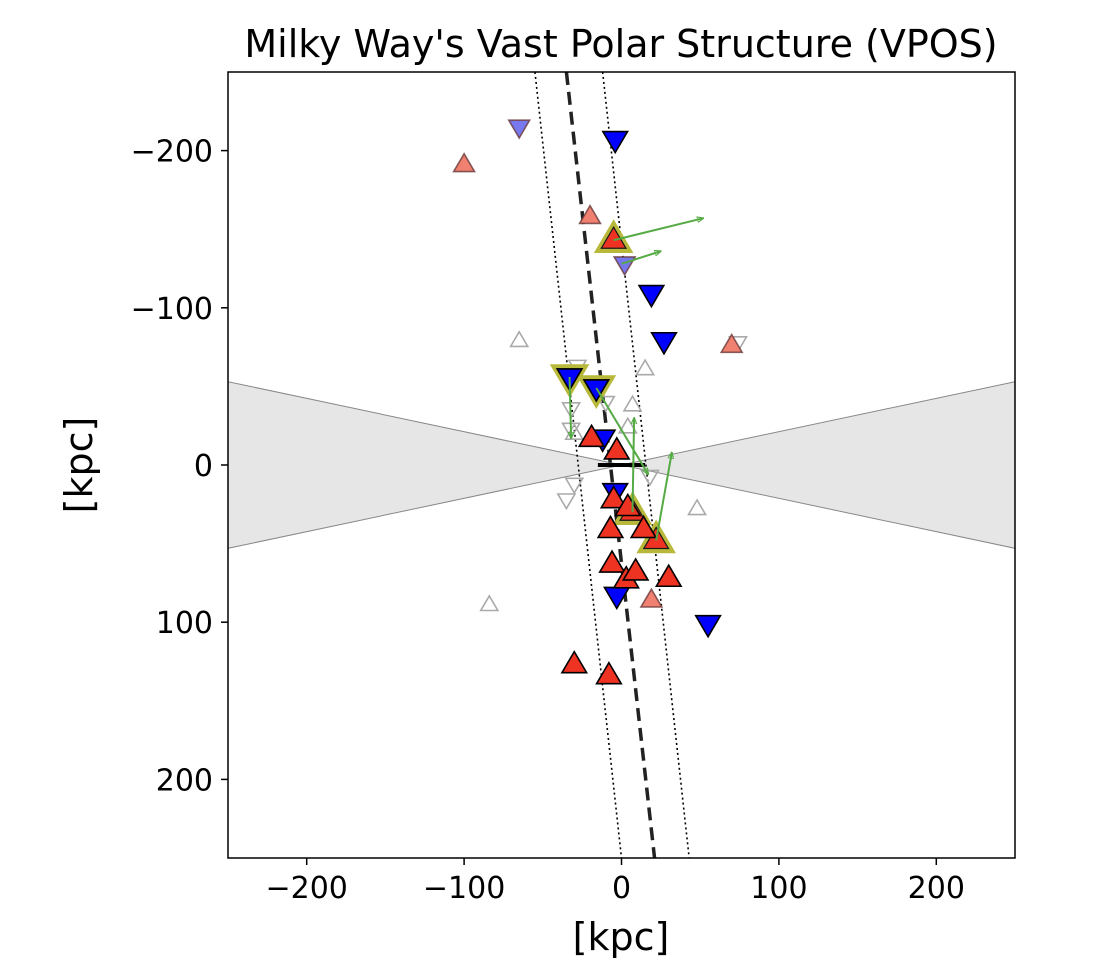 The image size is (1106, 970). Describe the element at coordinates (464, 888) in the screenshot. I see `x-tick-label: −100` at that location.